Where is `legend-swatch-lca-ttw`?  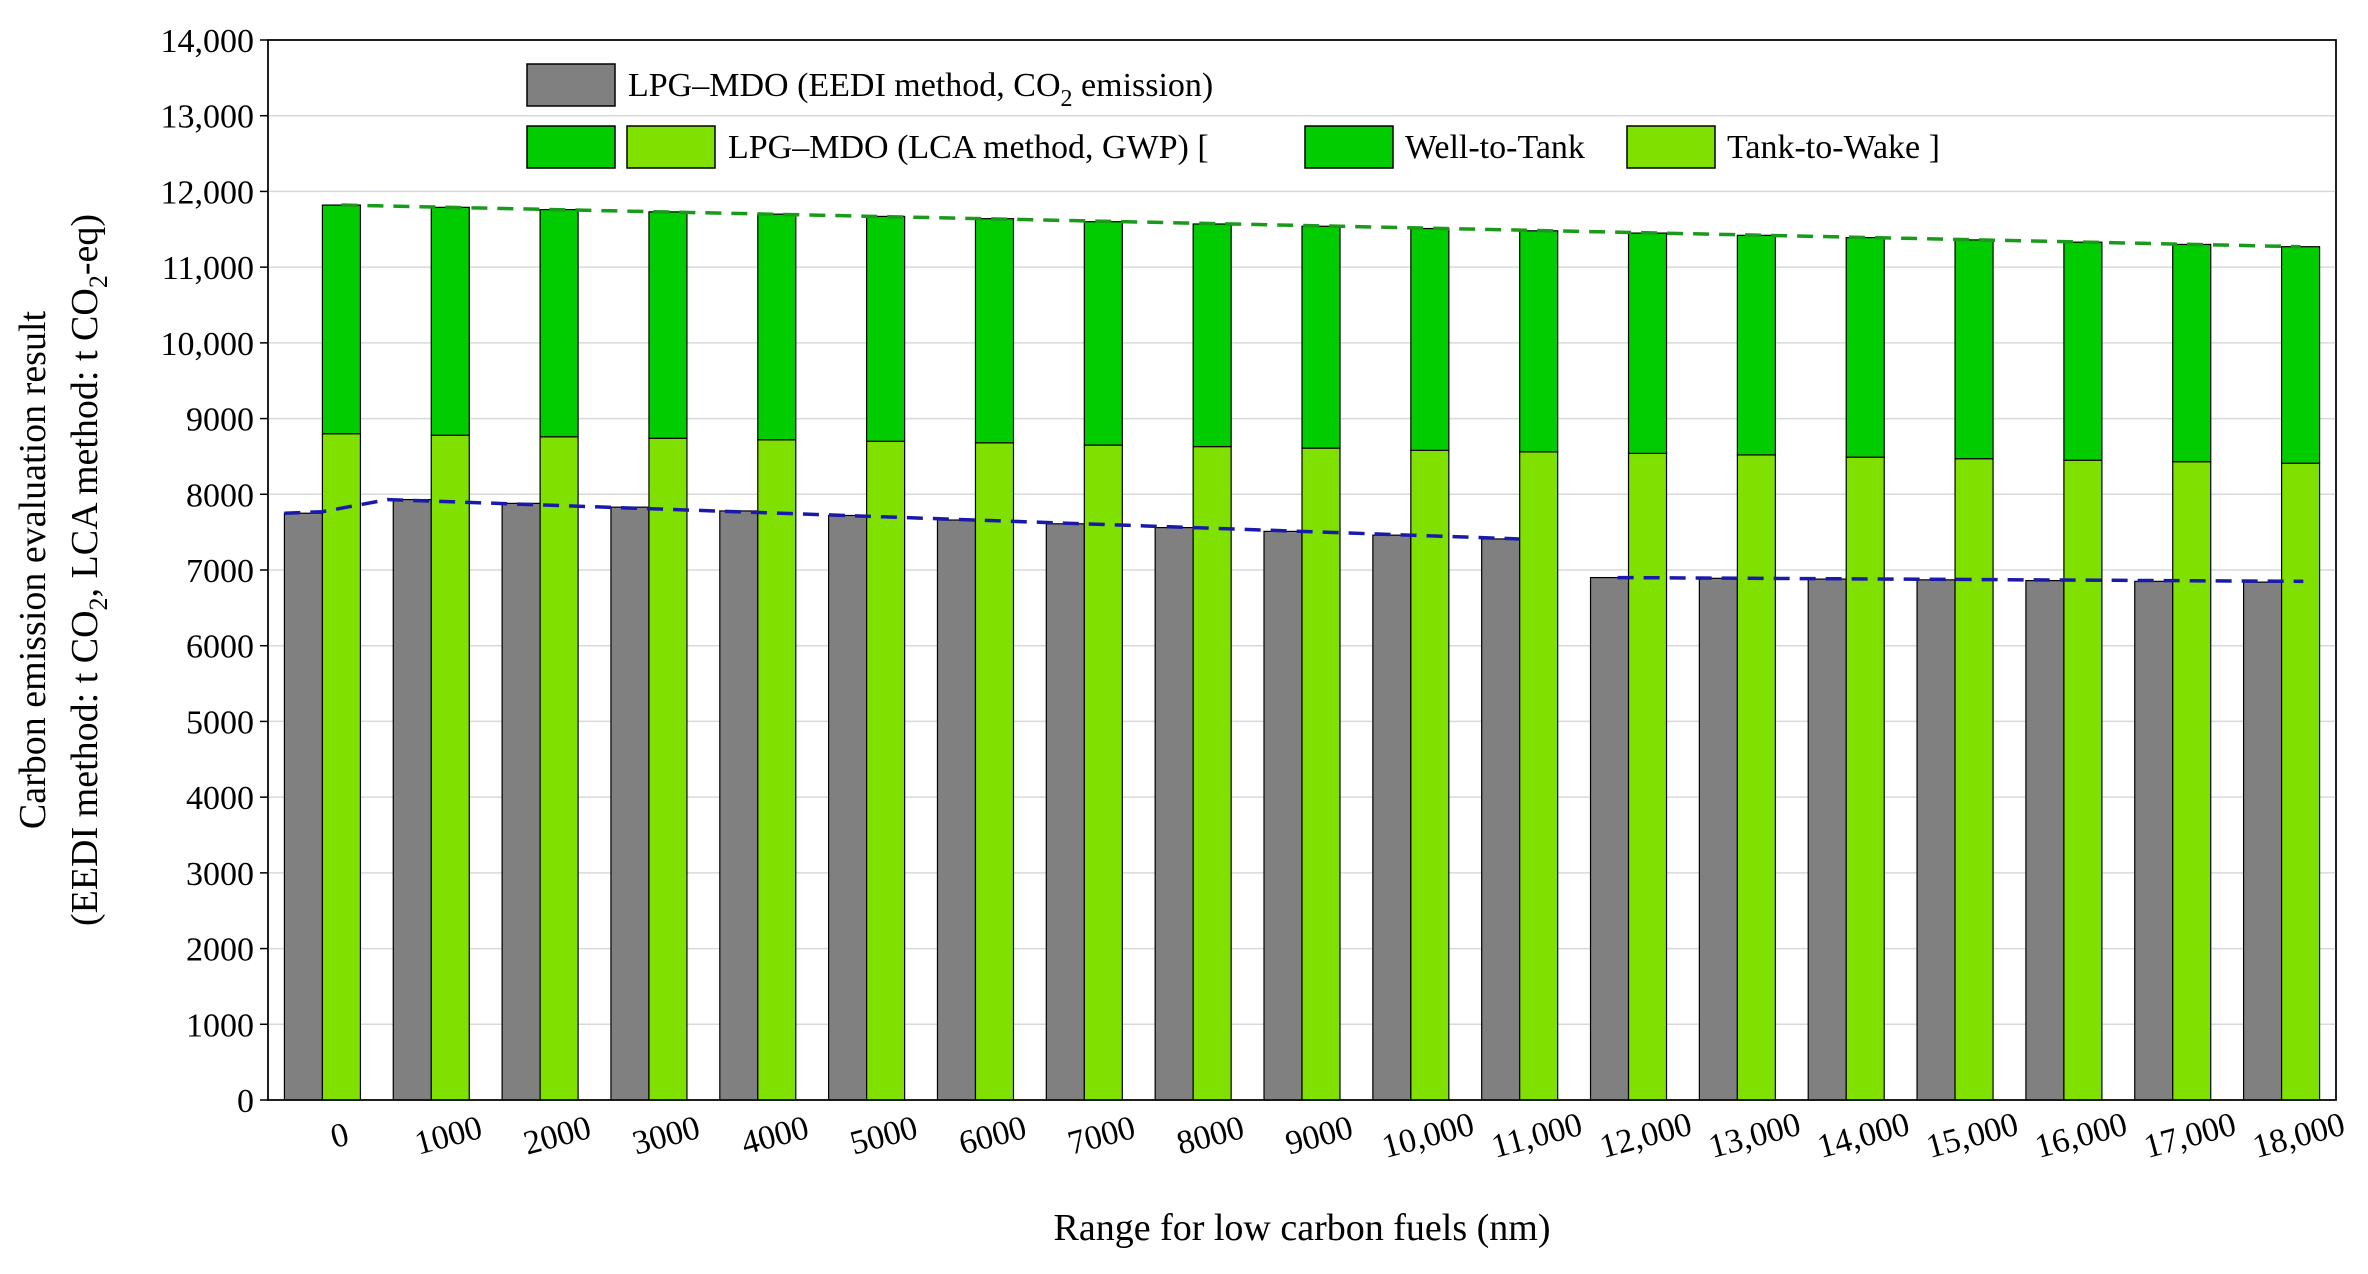 legend-swatch-lca-ttw is located at coordinates (671, 147).